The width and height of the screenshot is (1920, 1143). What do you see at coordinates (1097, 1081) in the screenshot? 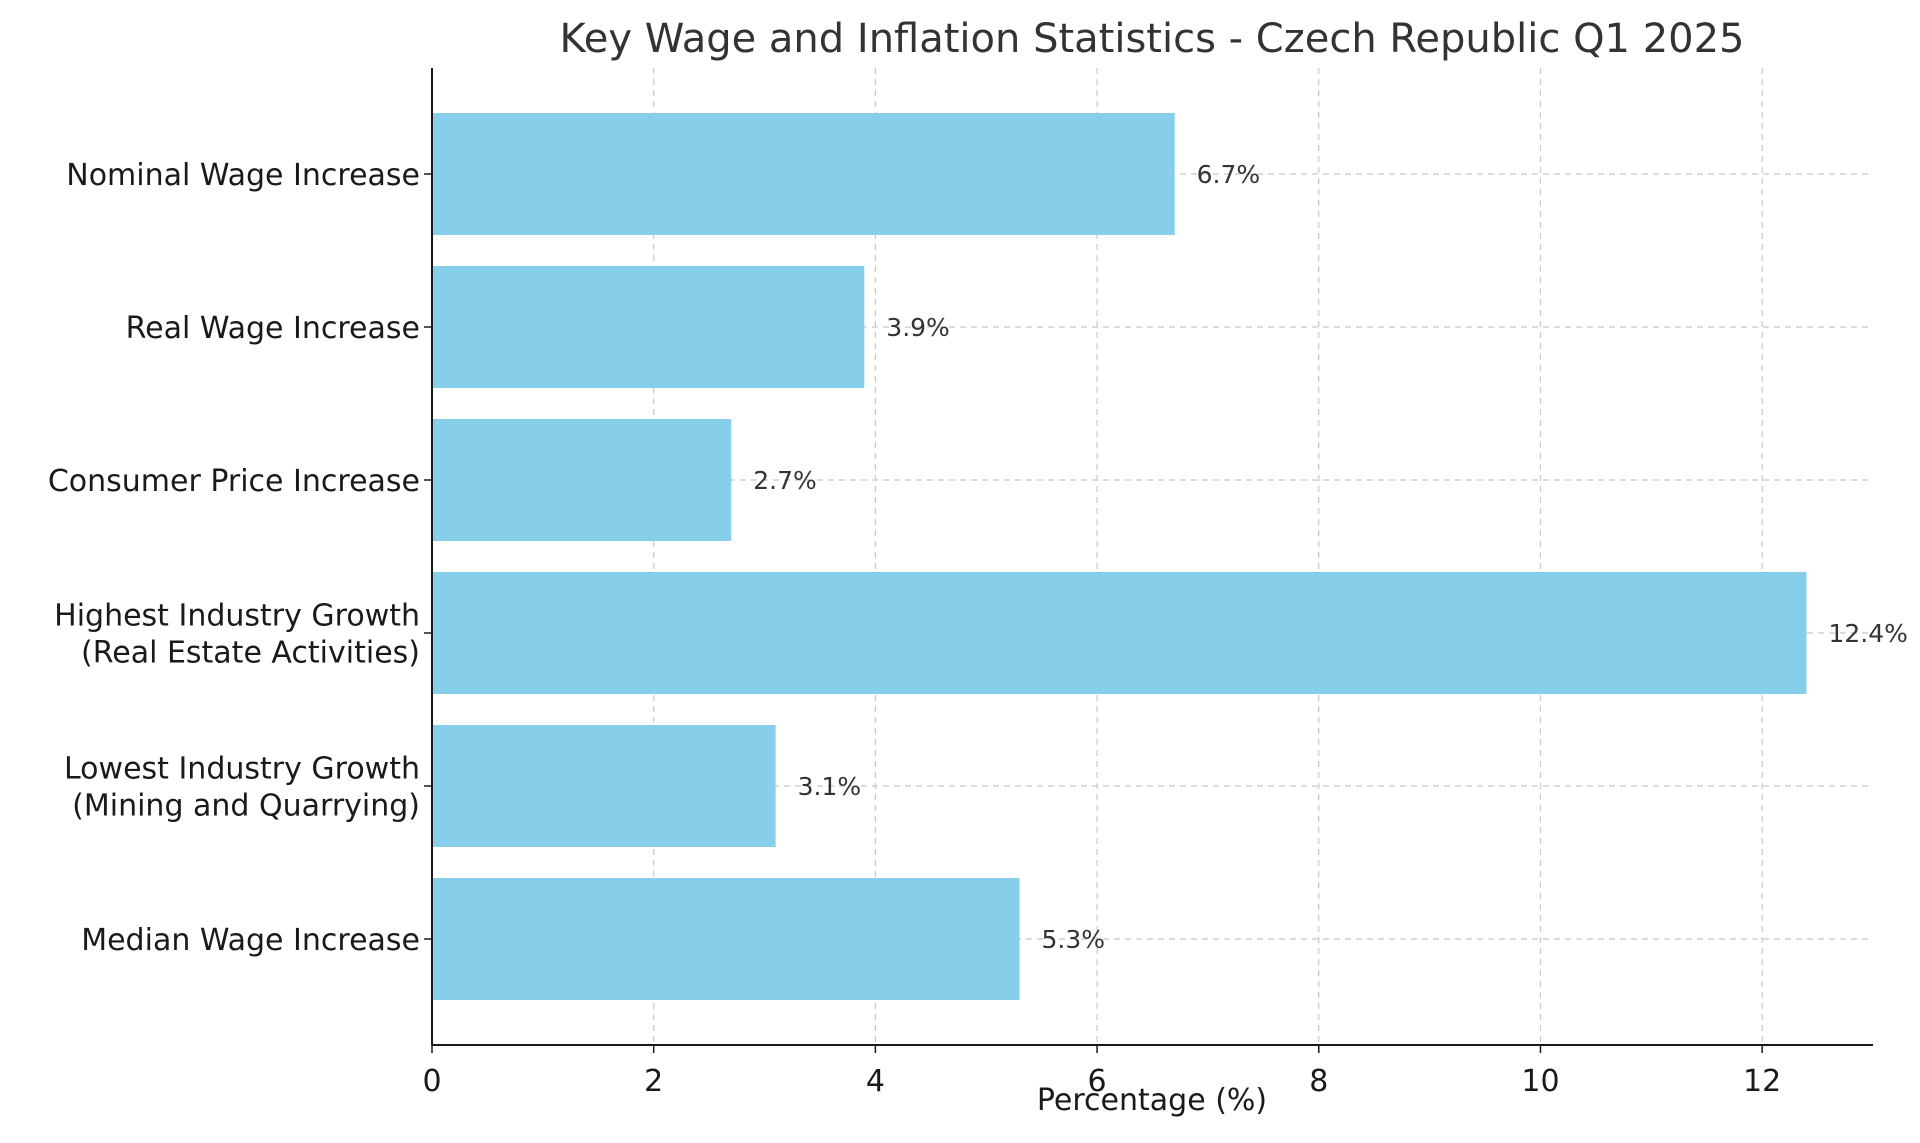
I see `x-tick-label: 6` at bounding box center [1097, 1081].